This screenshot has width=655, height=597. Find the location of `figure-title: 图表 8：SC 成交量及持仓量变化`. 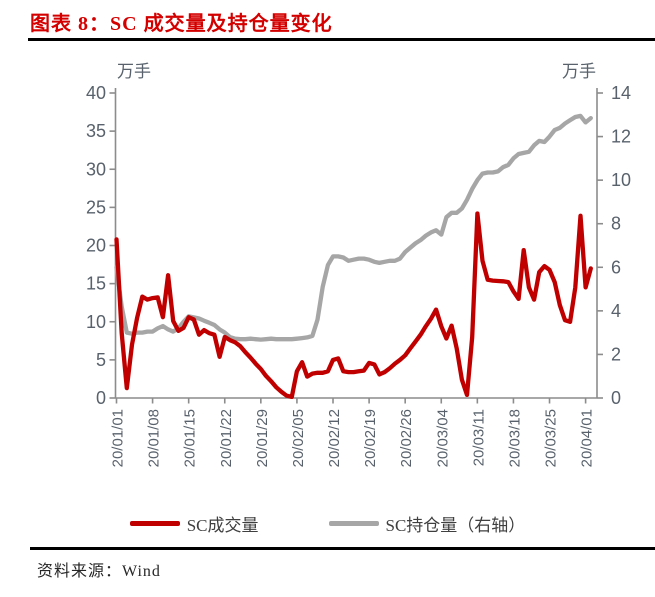

figure-title: 图表 8：SC 成交量及持仓量变化 is located at coordinates (181, 24).